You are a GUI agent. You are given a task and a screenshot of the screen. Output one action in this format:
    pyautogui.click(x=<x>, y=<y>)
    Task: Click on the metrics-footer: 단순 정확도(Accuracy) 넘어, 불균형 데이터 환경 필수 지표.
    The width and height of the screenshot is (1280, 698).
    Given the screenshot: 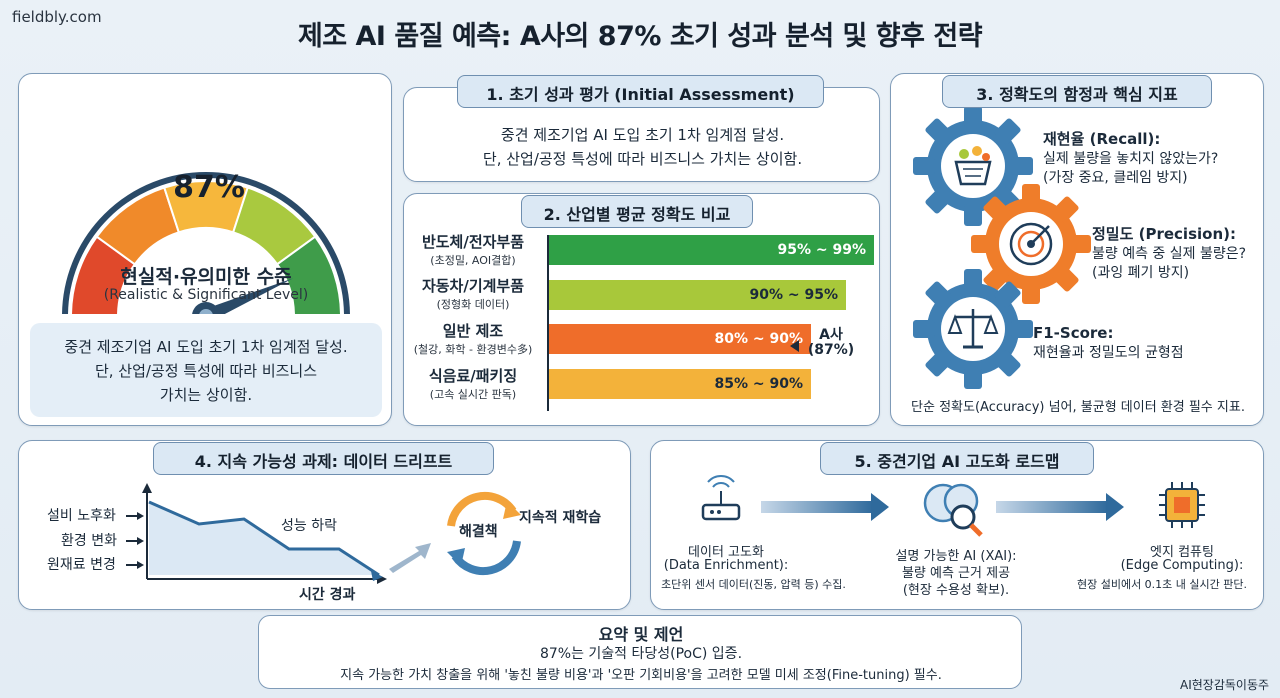 What is the action you would take?
    pyautogui.click(x=1078, y=407)
    